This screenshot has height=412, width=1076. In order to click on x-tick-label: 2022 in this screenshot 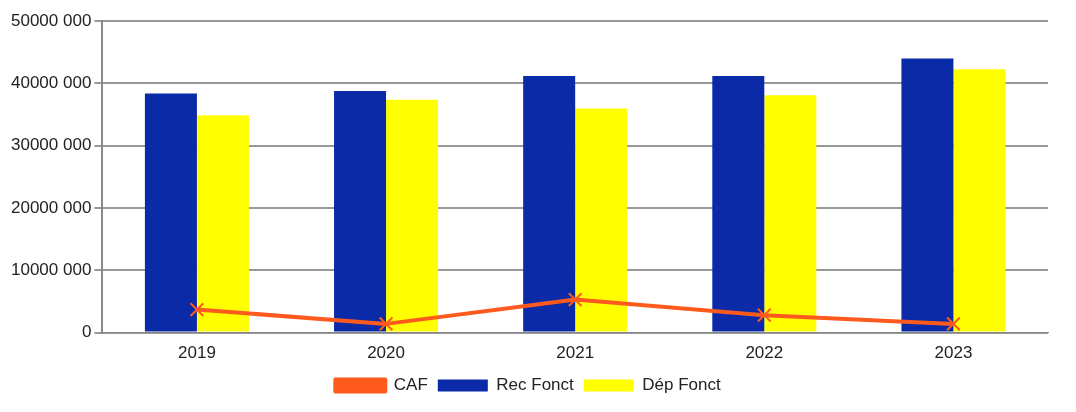, I will do `click(764, 353)`.